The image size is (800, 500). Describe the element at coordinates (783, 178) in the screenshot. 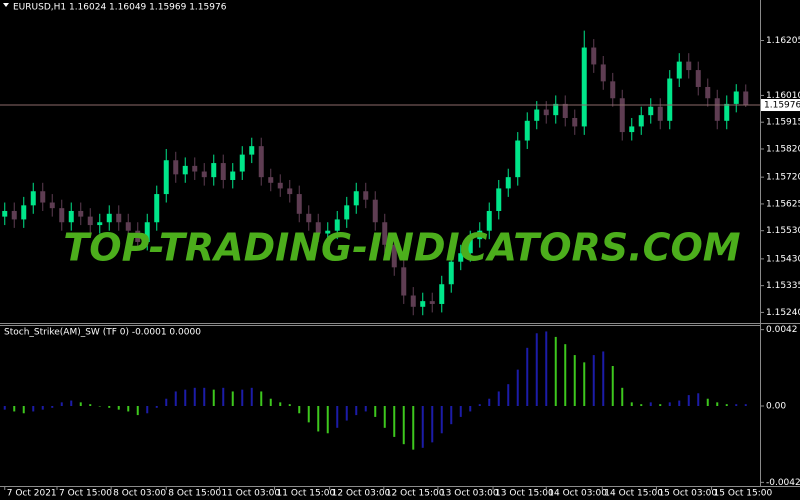

I see `y-tick-label: 1.15720` at that location.